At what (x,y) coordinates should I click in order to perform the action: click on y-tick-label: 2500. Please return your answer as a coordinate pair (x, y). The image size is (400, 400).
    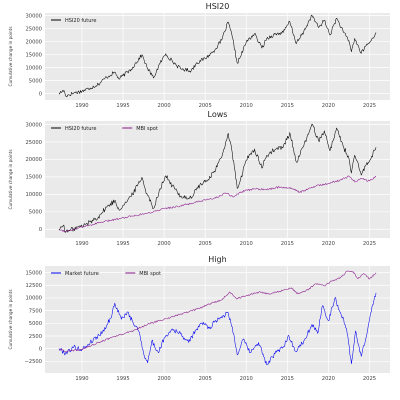
    Looking at the image, I should click on (35, 337).